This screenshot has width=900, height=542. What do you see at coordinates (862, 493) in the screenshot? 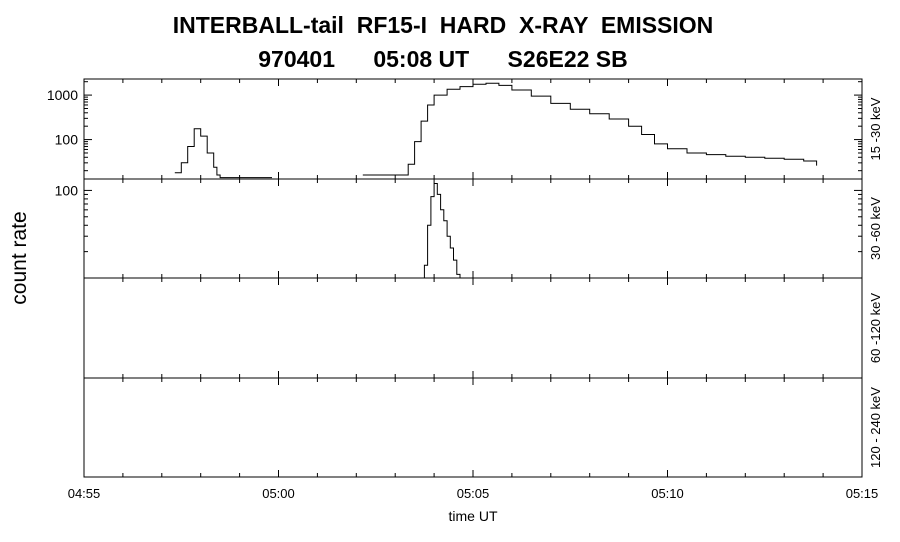
I see `x-tick-label: 05:15` at bounding box center [862, 493].